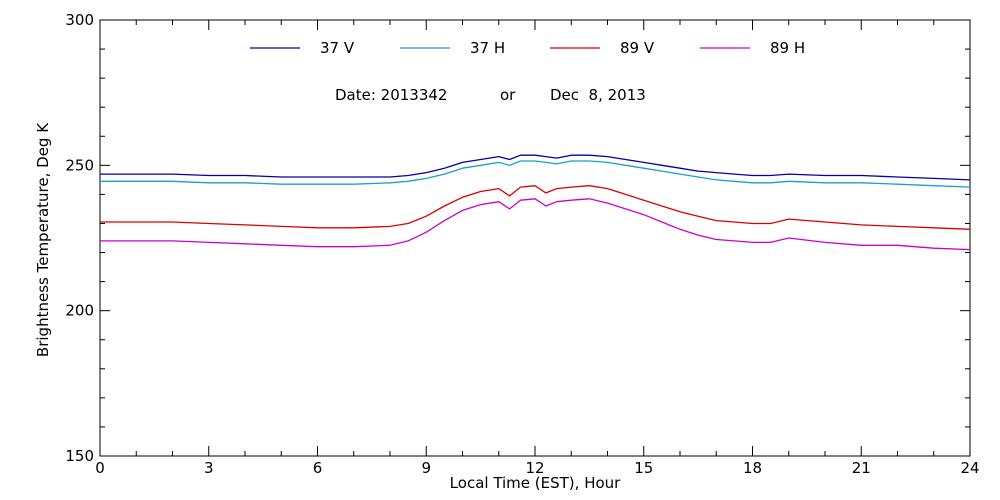 The width and height of the screenshot is (1000, 500). What do you see at coordinates (535, 483) in the screenshot?
I see `x-axis-label: Local Time (EST), Hour` at bounding box center [535, 483].